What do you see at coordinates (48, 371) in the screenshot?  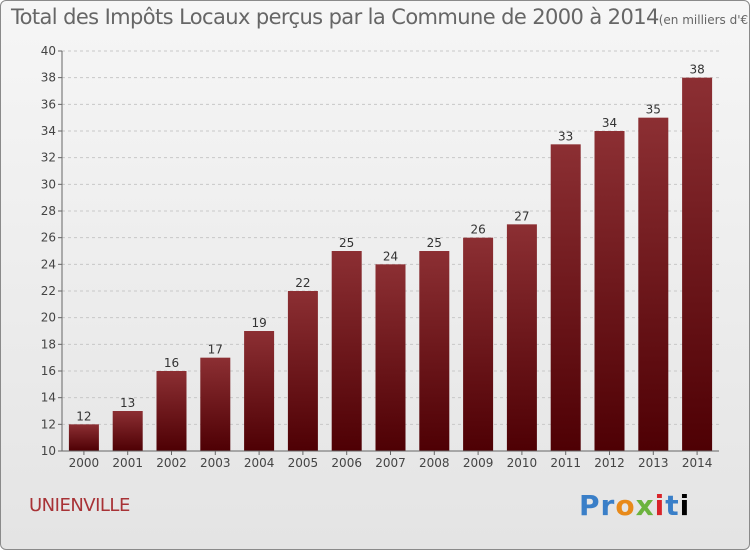 I see `y-tick-label-16: 16` at bounding box center [48, 371].